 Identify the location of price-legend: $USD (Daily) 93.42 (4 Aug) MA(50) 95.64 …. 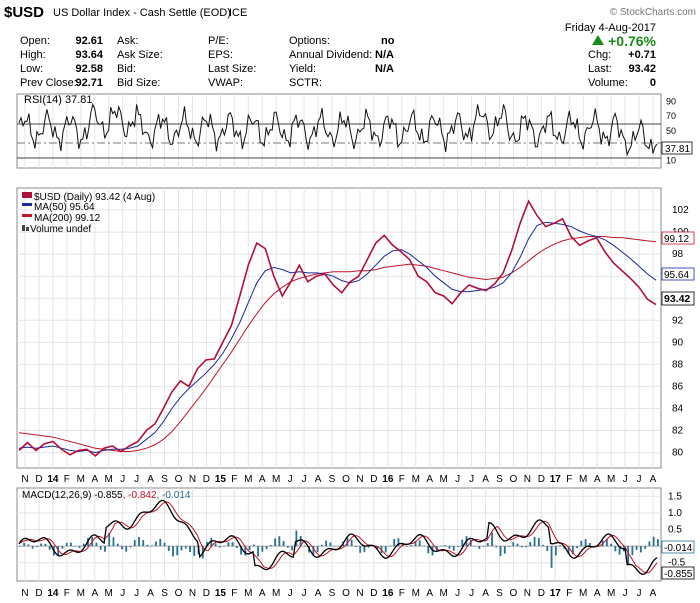
(88, 213).